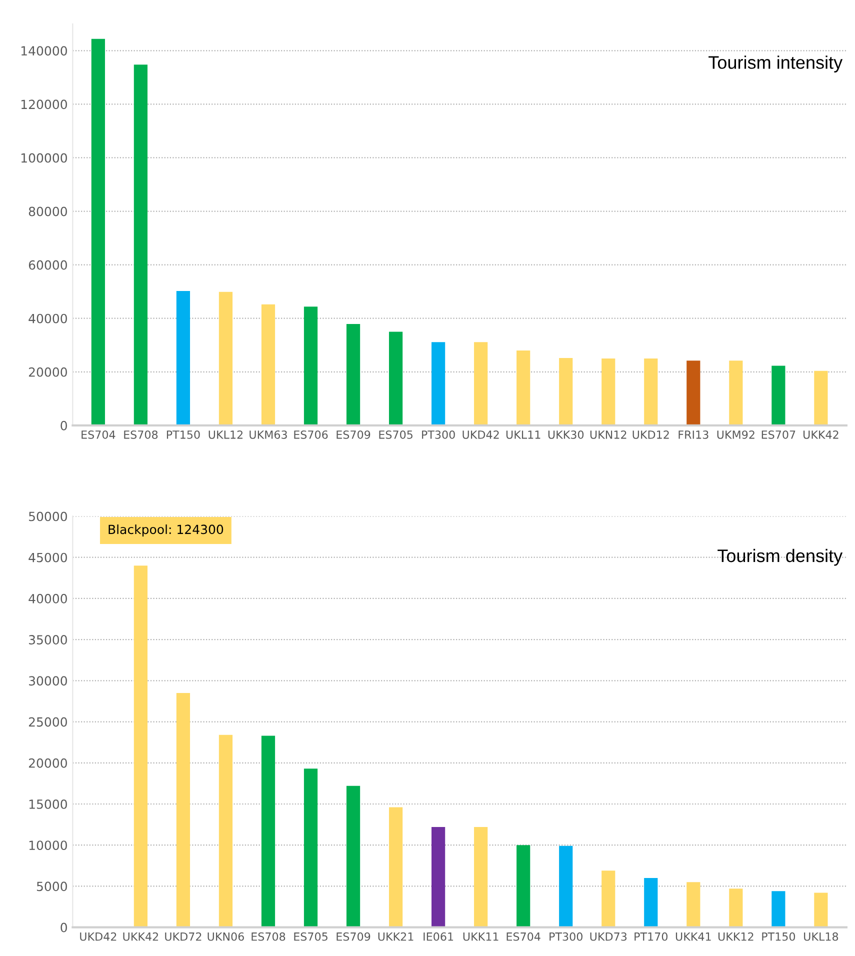  What do you see at coordinates (779, 434) in the screenshot?
I see `x-tick-label: ES707` at bounding box center [779, 434].